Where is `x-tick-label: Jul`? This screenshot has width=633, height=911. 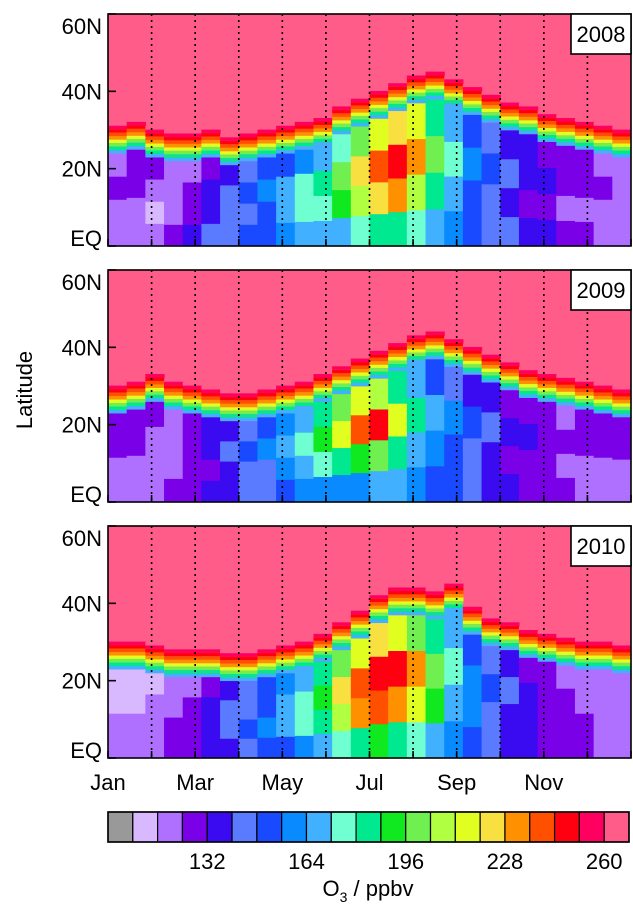
x-tick-label: Jul is located at coordinates (369, 782).